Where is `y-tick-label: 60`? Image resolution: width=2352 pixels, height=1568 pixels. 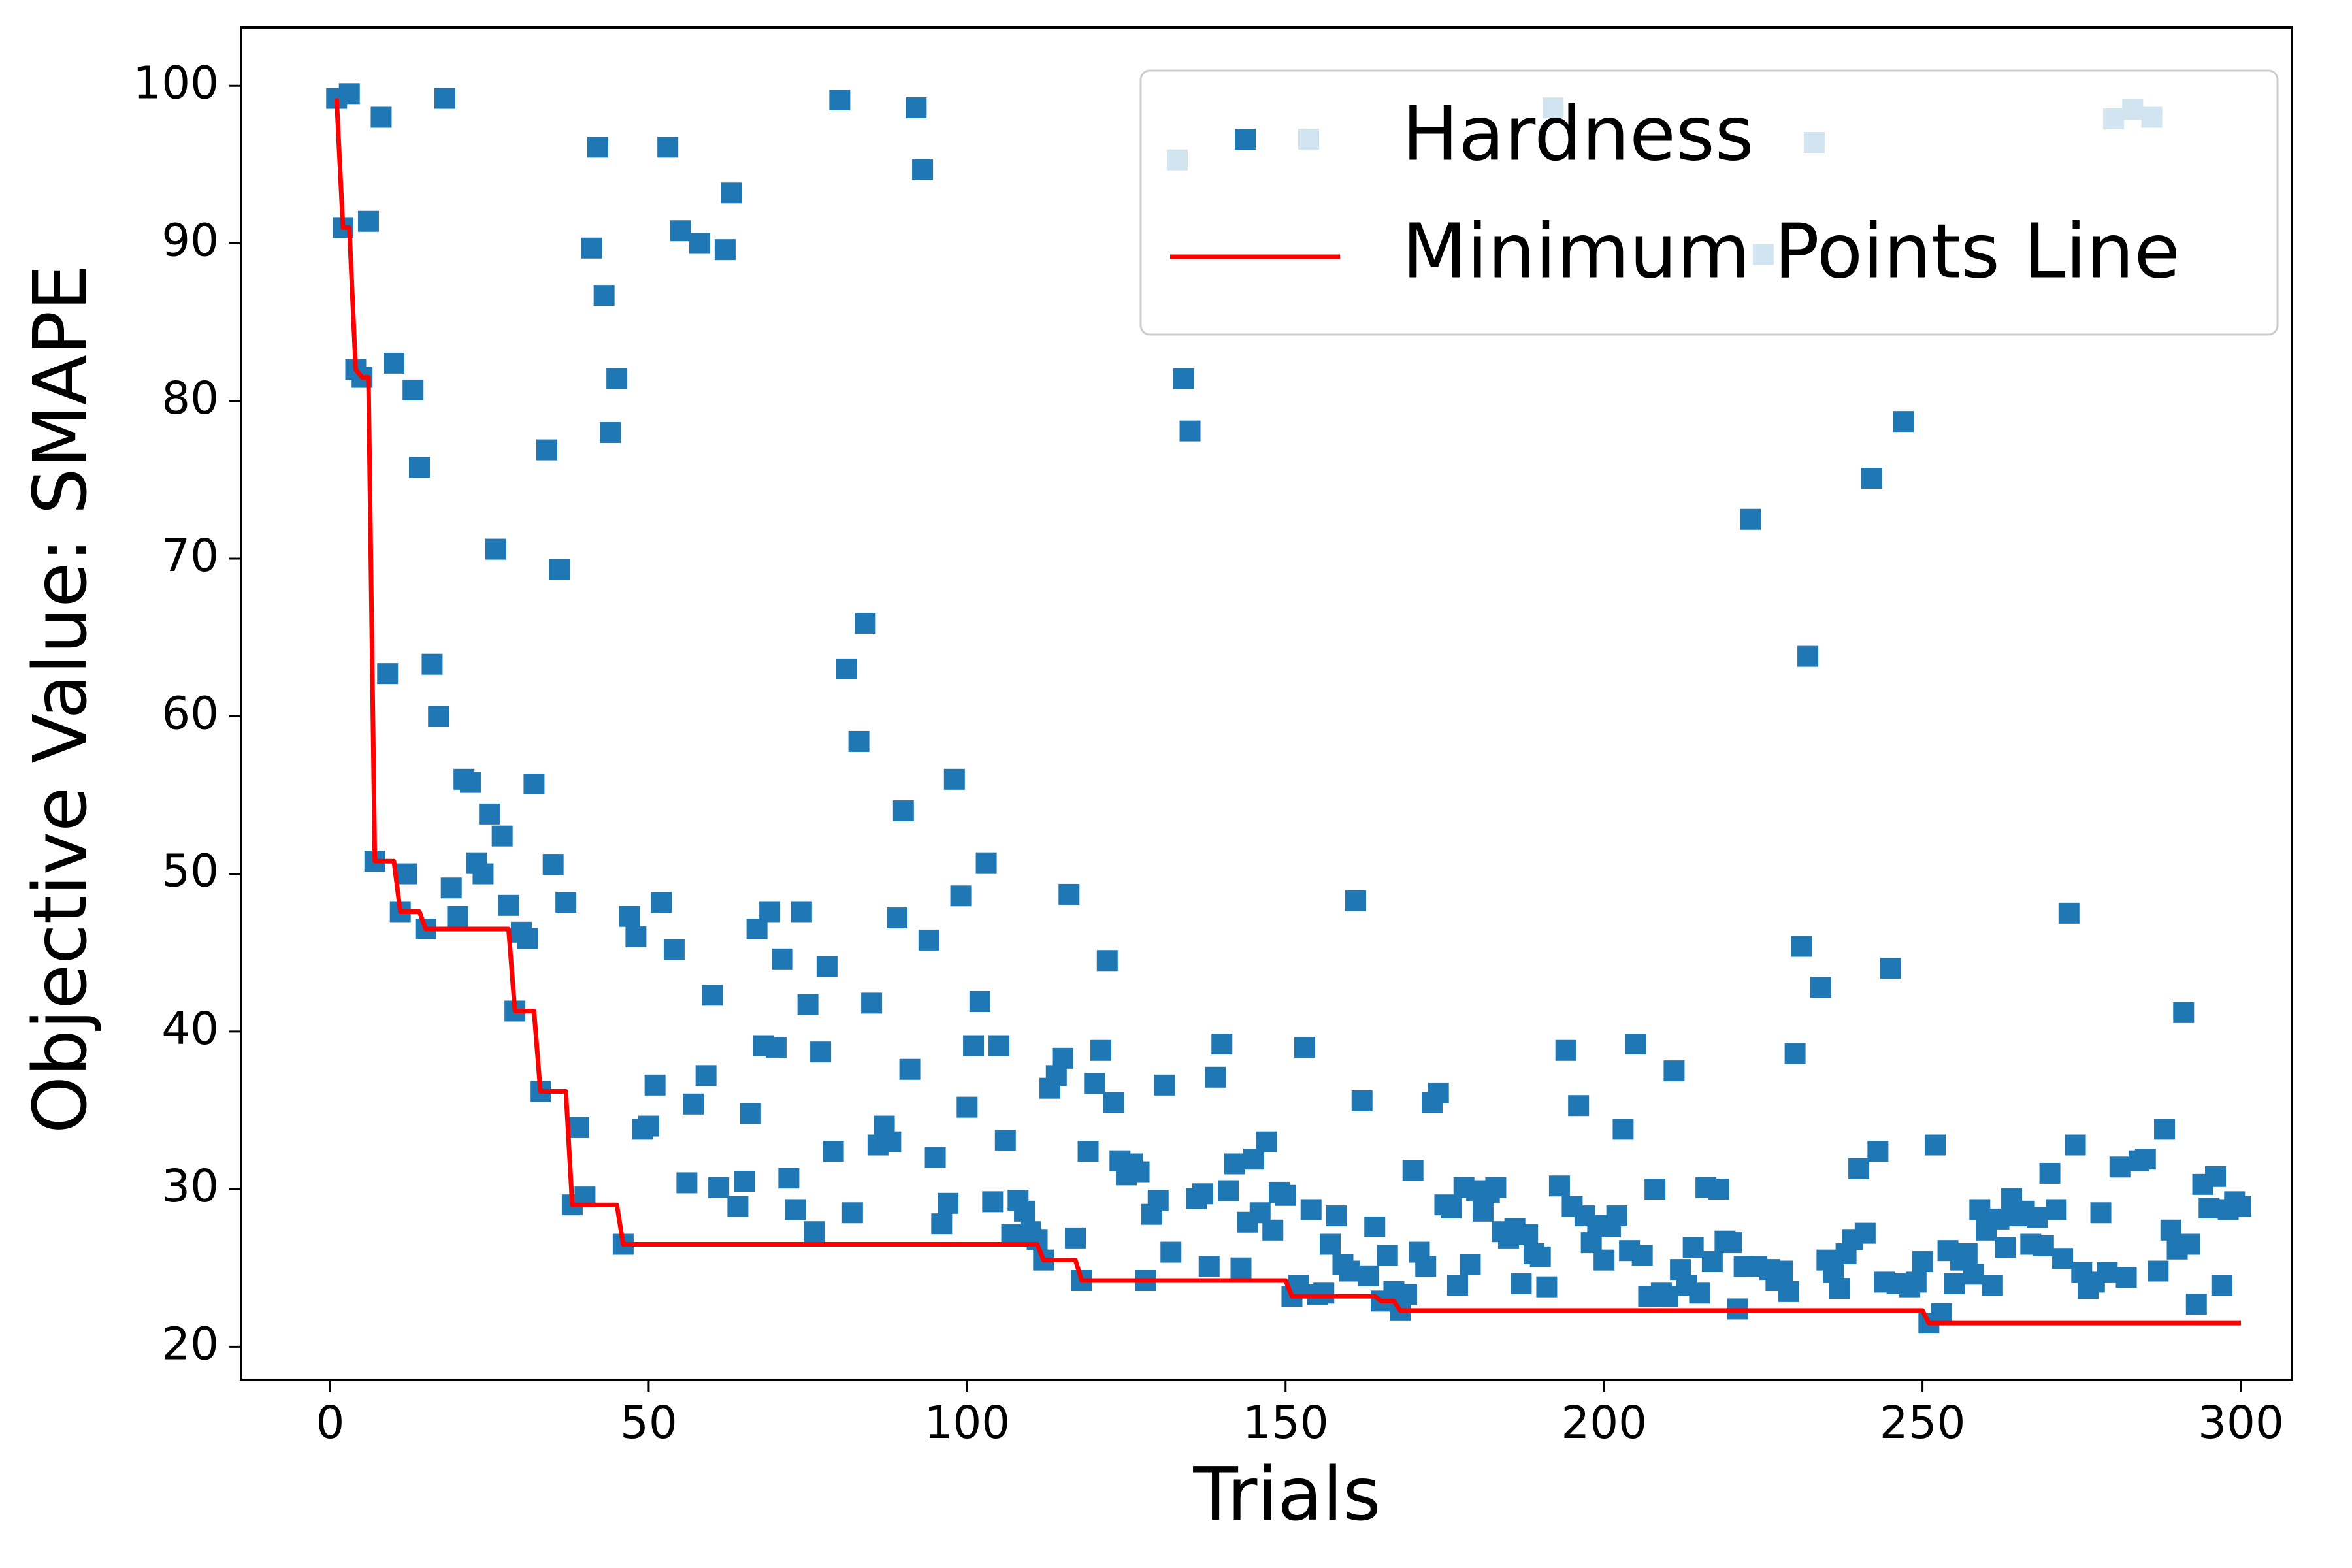 y-tick-label: 60 is located at coordinates (190, 713).